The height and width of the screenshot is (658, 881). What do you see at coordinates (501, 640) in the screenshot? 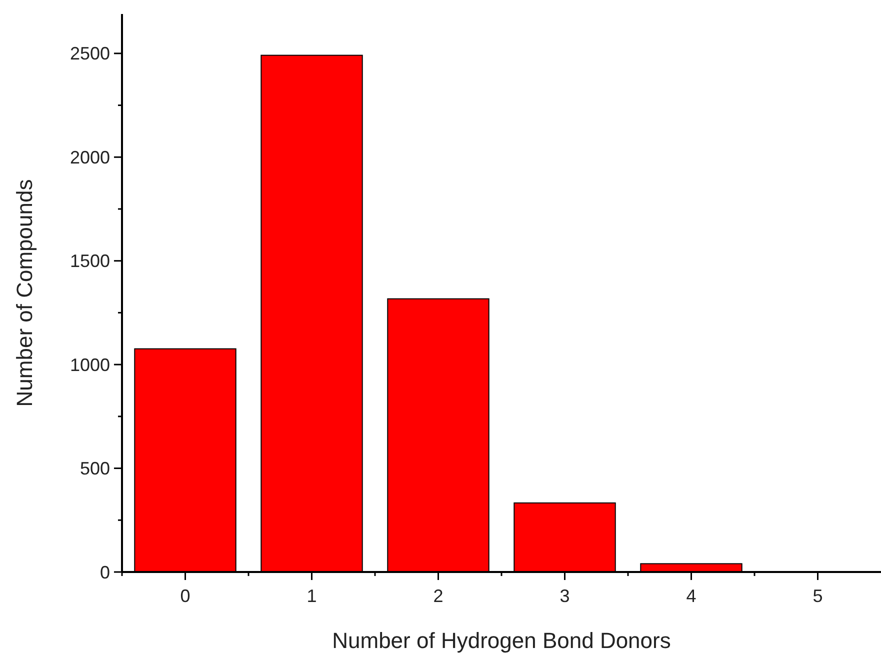
I see `x-axis-title: Number of Hydrogen Bond Donors` at bounding box center [501, 640].